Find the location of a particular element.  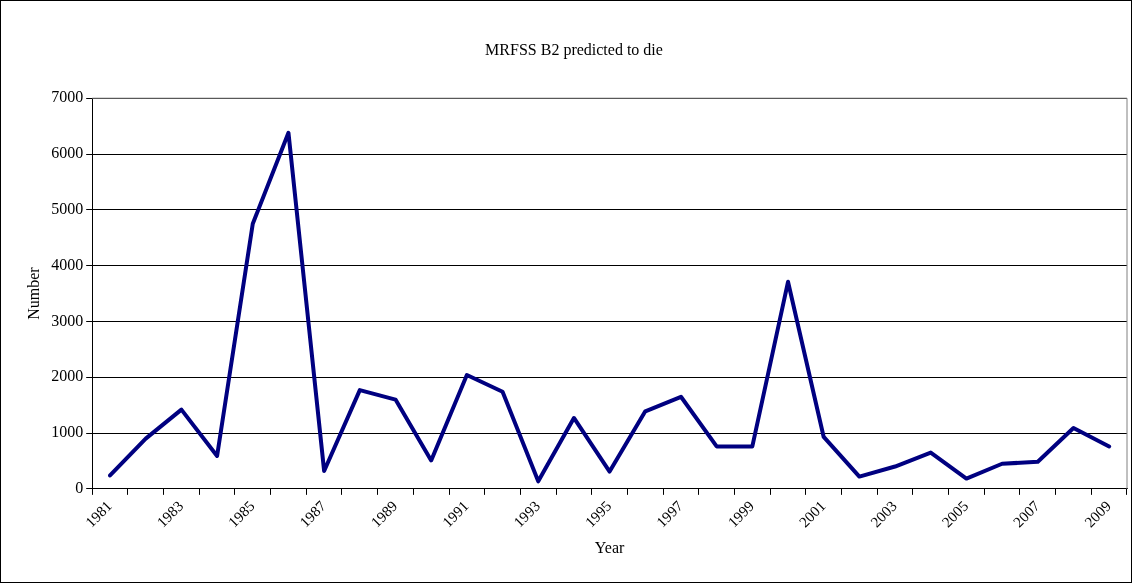

x-tick-label: 1991 is located at coordinates (455, 514).